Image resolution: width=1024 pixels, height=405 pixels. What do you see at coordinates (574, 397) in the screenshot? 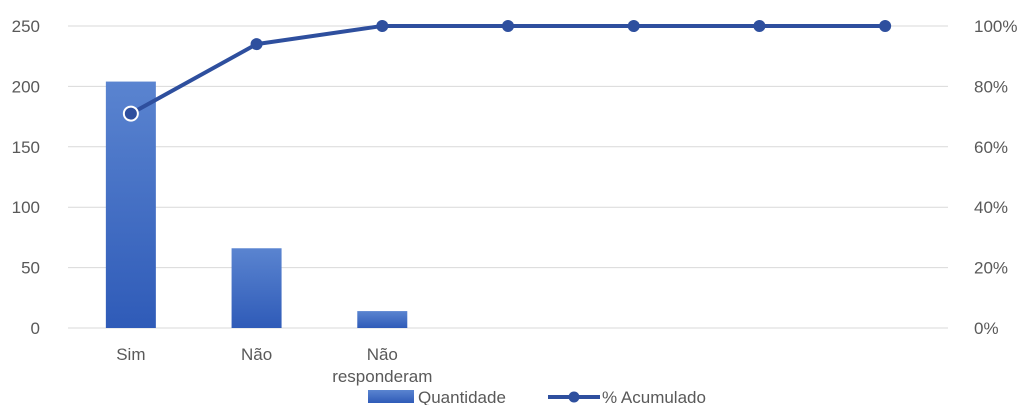
I see `legend-swatch-marker` at bounding box center [574, 397].